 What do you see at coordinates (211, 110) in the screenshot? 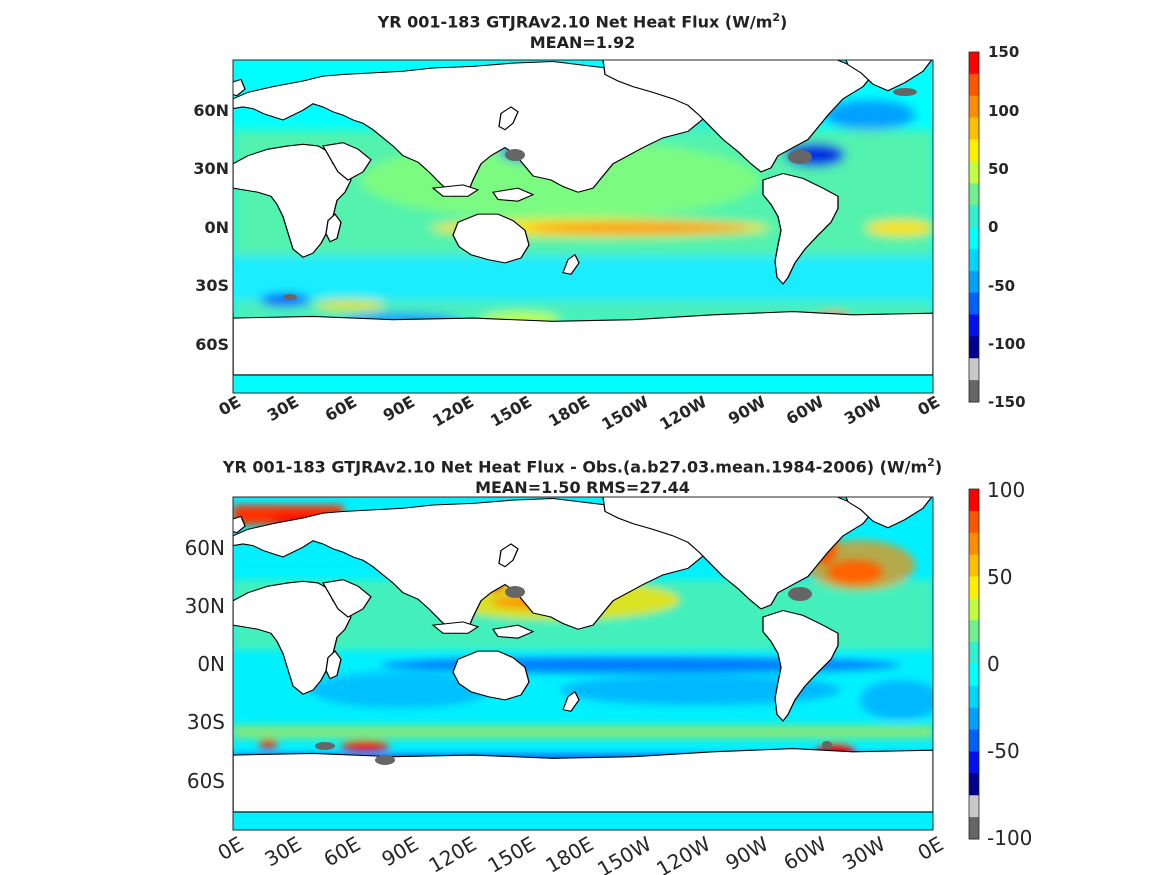
I see `top-lat-tick: 60N` at bounding box center [211, 110].